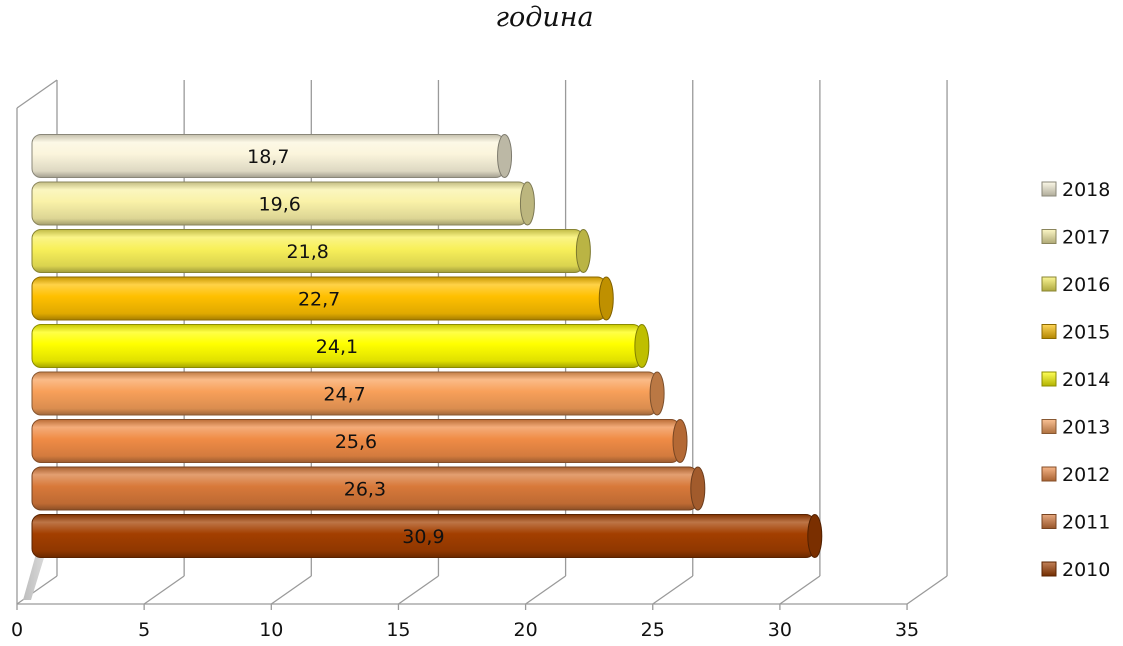 This screenshot has height=646, width=1123. I want to click on data-label: 26,3, so click(365, 490).